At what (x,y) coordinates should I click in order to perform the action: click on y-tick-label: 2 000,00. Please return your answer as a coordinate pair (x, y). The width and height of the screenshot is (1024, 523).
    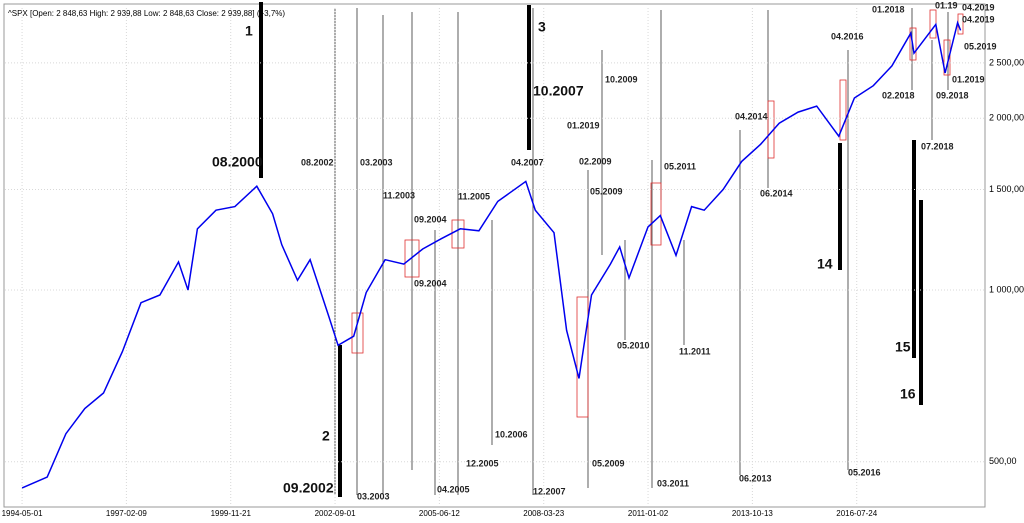
    Looking at the image, I should click on (1006, 118).